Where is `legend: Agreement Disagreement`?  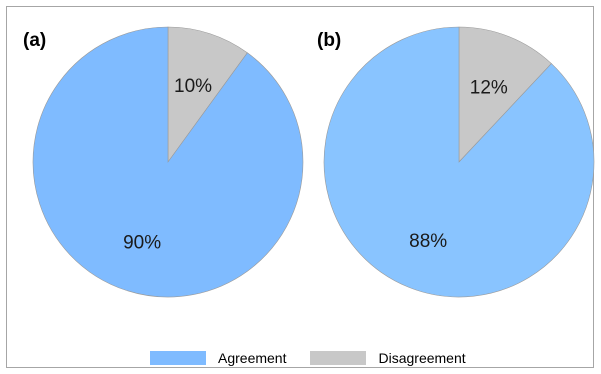 legend: Agreement Disagreement is located at coordinates (320, 358).